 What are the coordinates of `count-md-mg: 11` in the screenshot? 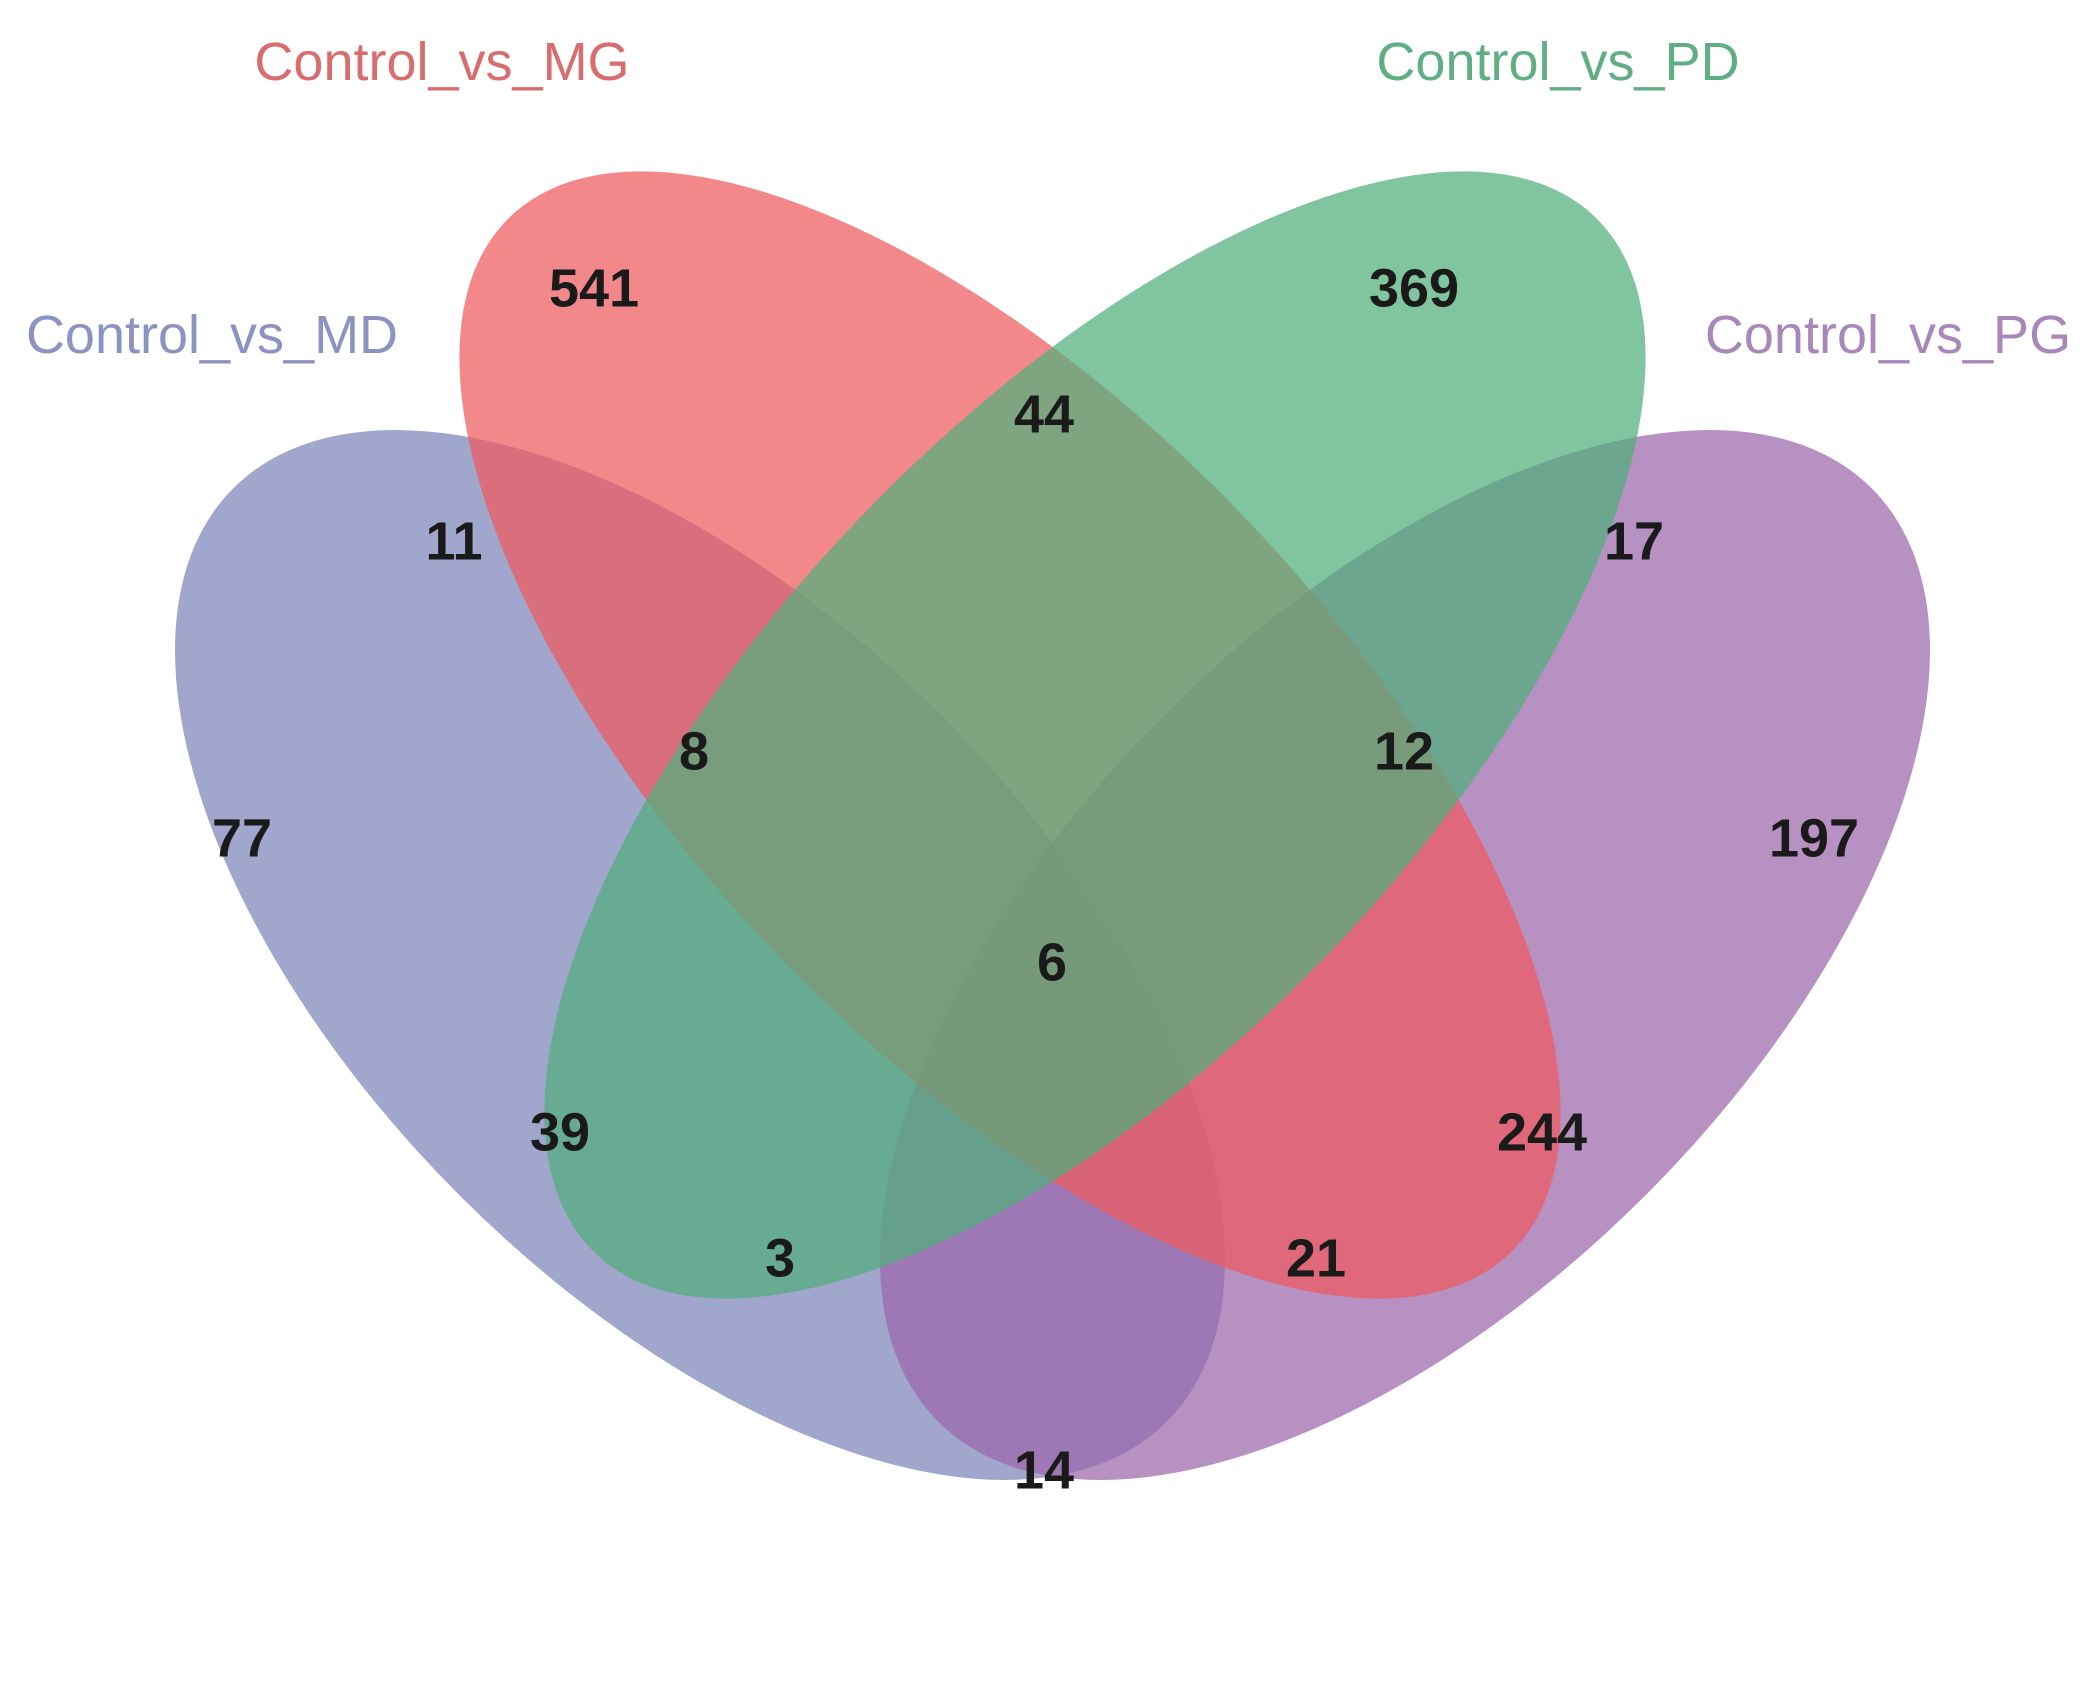 It's located at (453, 541).